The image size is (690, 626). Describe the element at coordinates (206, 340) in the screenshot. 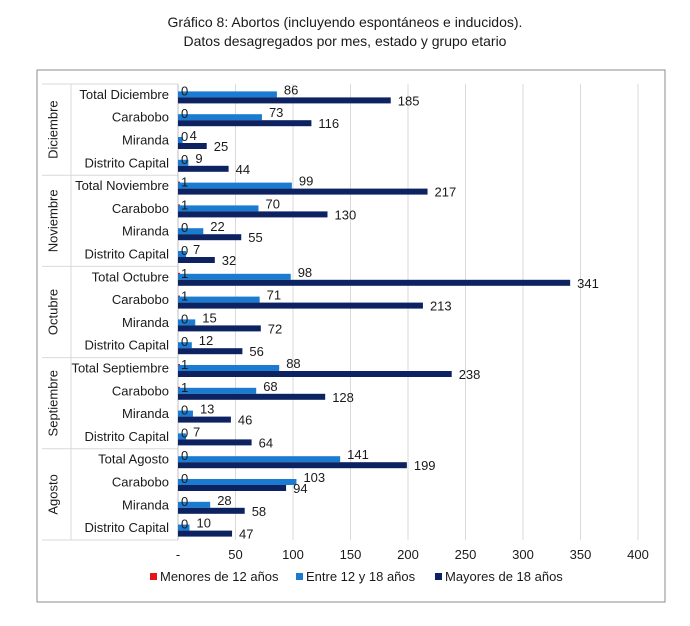

I see `data-label: 12` at that location.